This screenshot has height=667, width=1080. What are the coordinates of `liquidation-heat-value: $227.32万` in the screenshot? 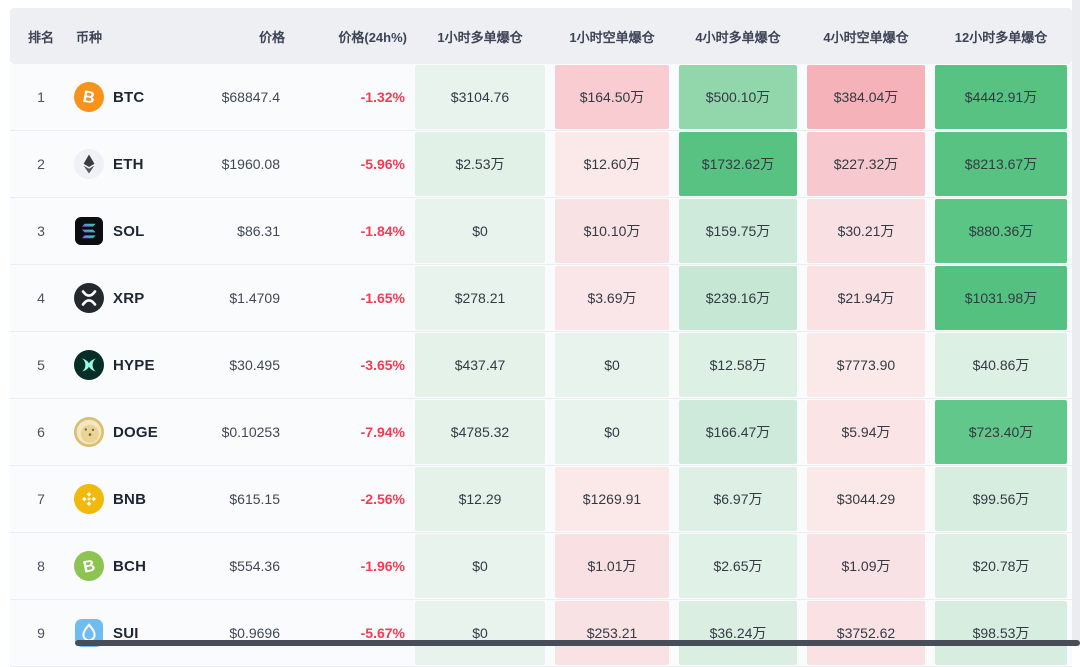 It's located at (866, 164).